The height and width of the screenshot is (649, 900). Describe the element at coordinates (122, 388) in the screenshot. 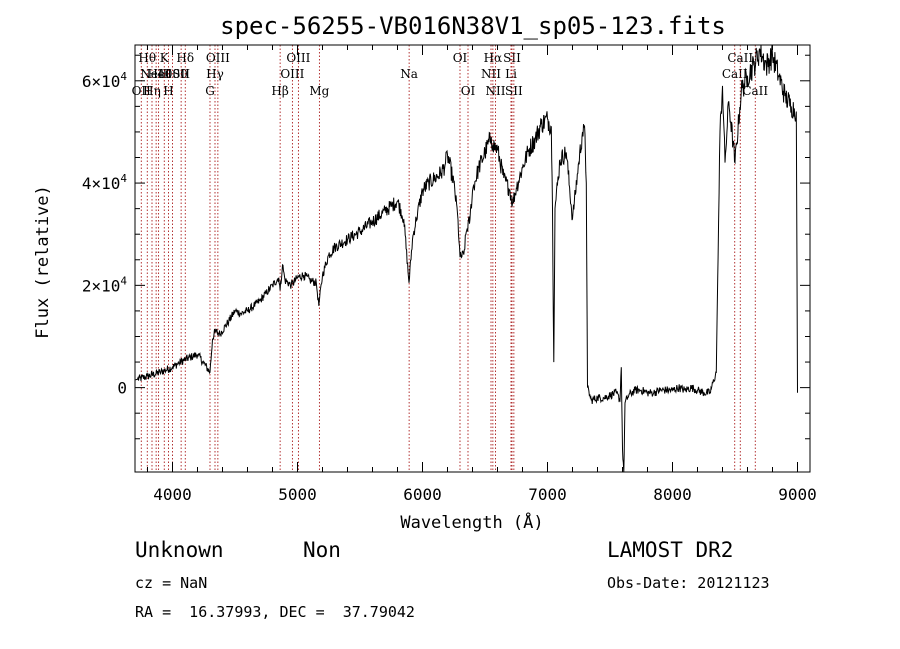

I see `y-tick-label-0: 0` at that location.